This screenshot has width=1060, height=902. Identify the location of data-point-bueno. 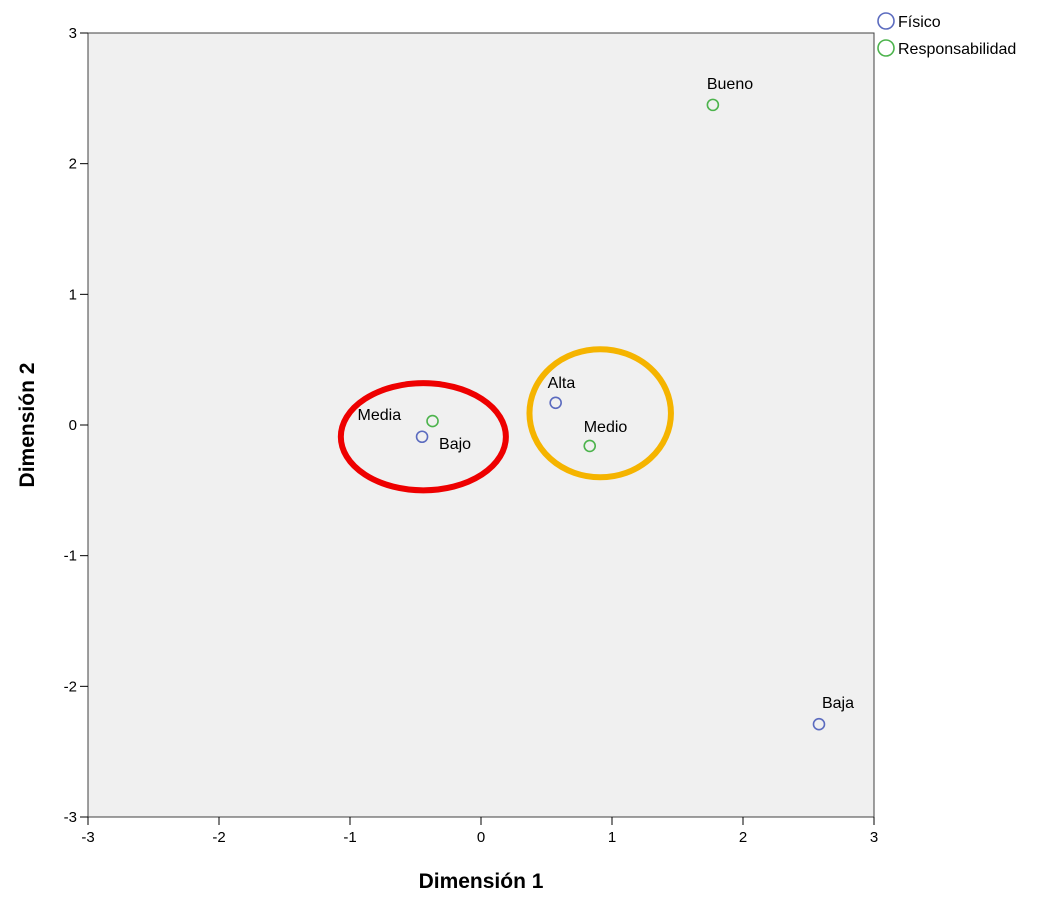
(713, 105).